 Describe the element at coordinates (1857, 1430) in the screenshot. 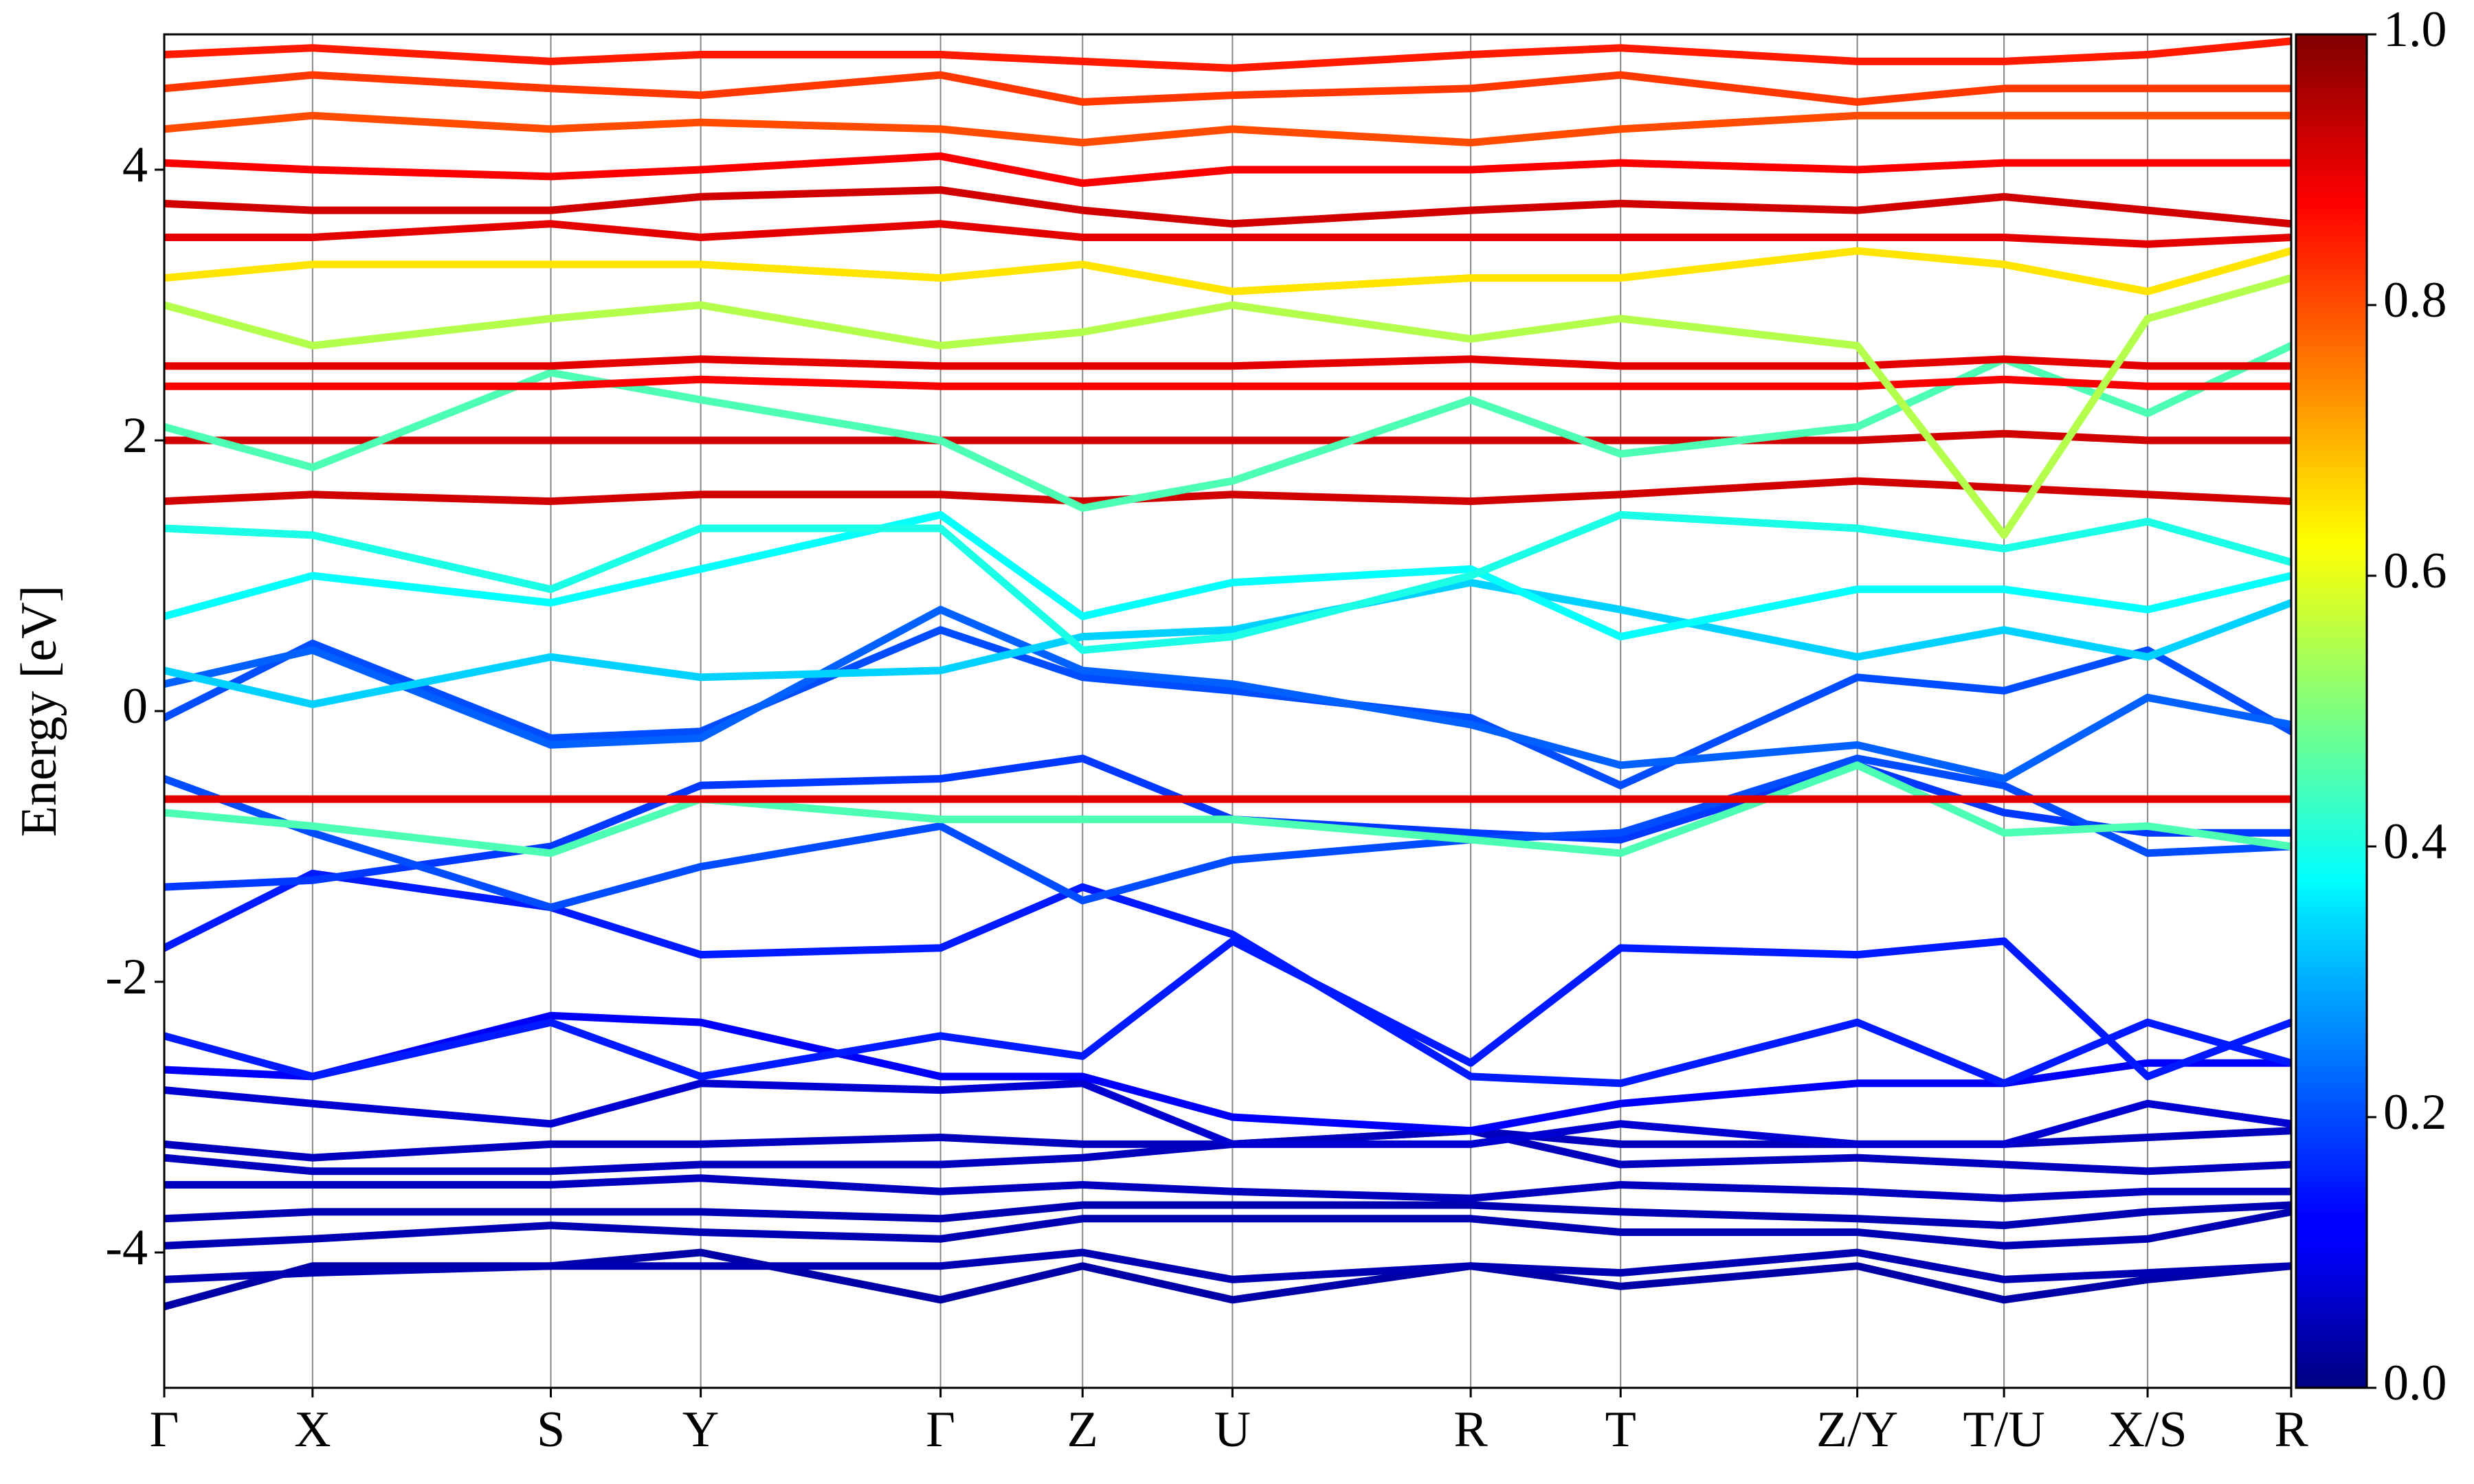

I see `x-tick-label: Z/Y` at that location.